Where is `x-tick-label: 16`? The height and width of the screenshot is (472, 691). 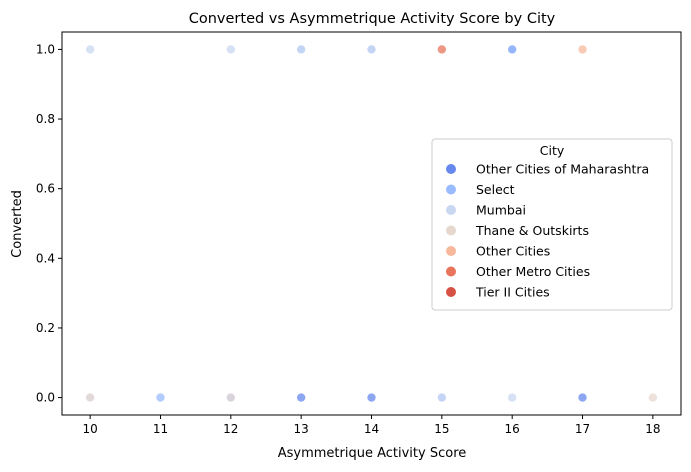
x-tick-label: 16 is located at coordinates (512, 429).